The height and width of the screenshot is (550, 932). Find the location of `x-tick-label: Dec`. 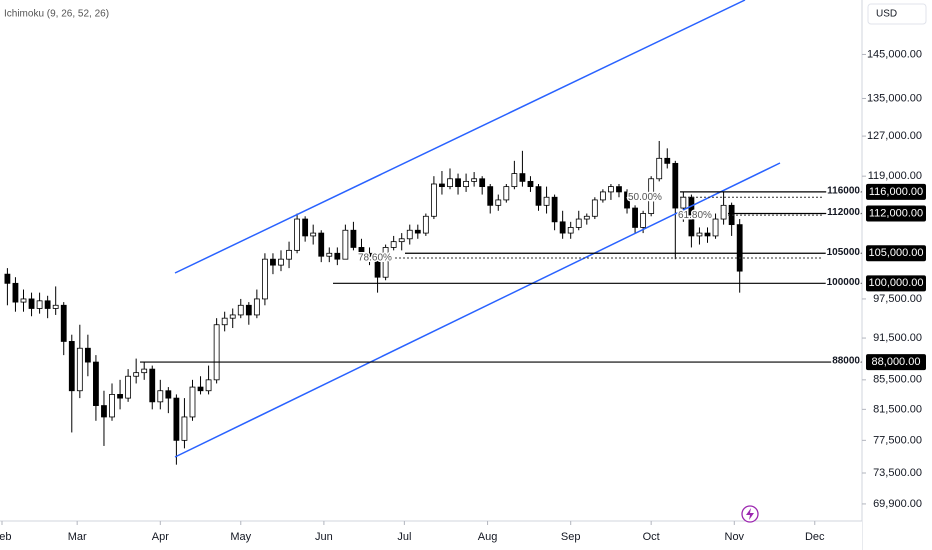

x-tick-label: Dec is located at coordinates (815, 537).